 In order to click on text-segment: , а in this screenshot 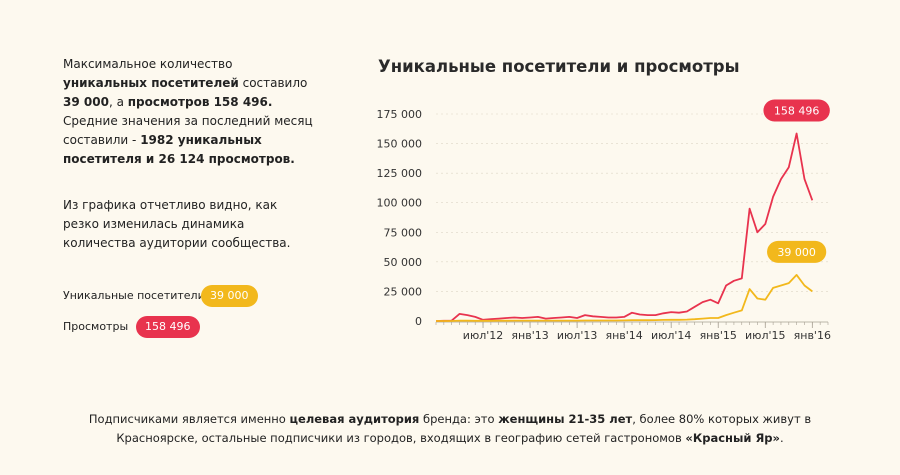, I will do `click(118, 102)`.